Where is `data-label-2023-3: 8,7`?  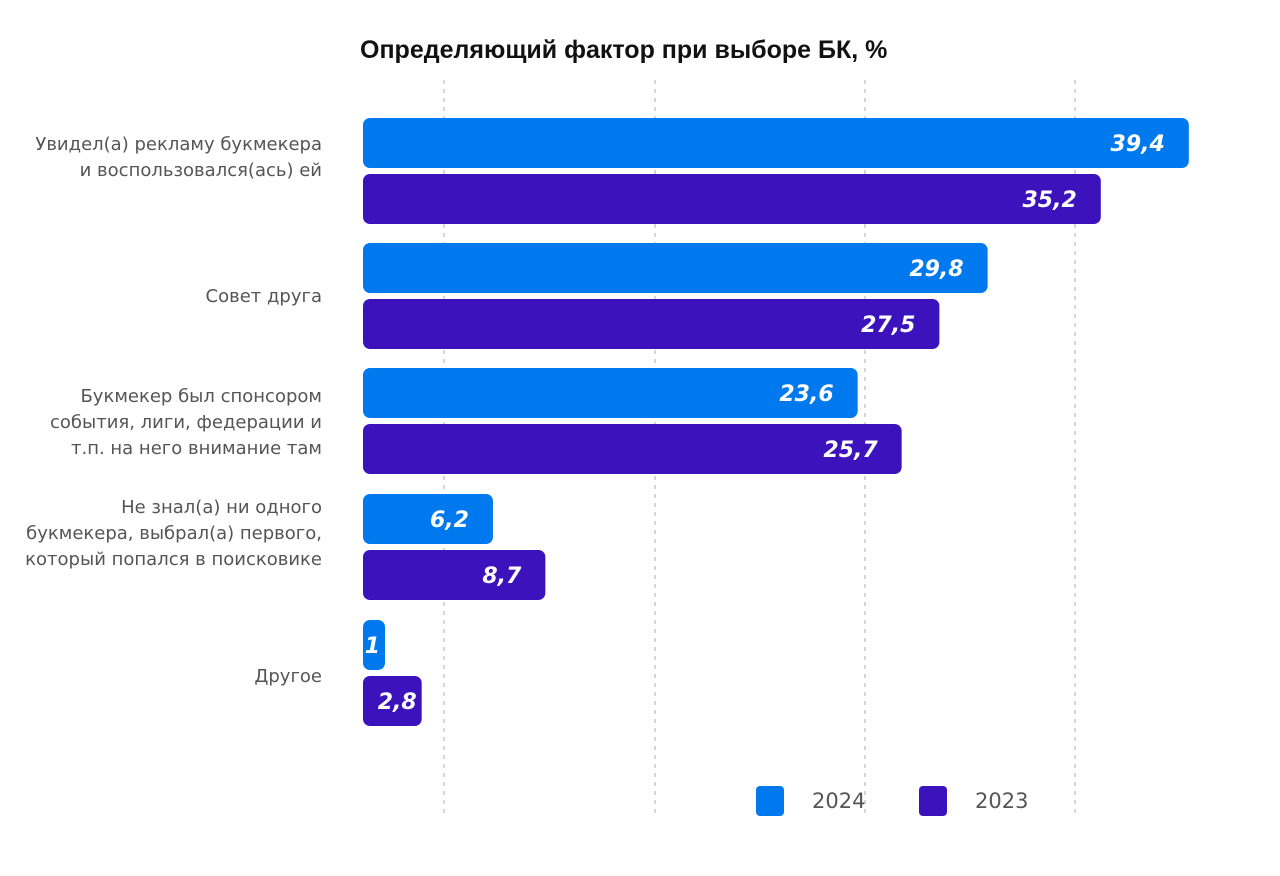
data-label-2023-3: 8,7 is located at coordinates (502, 576).